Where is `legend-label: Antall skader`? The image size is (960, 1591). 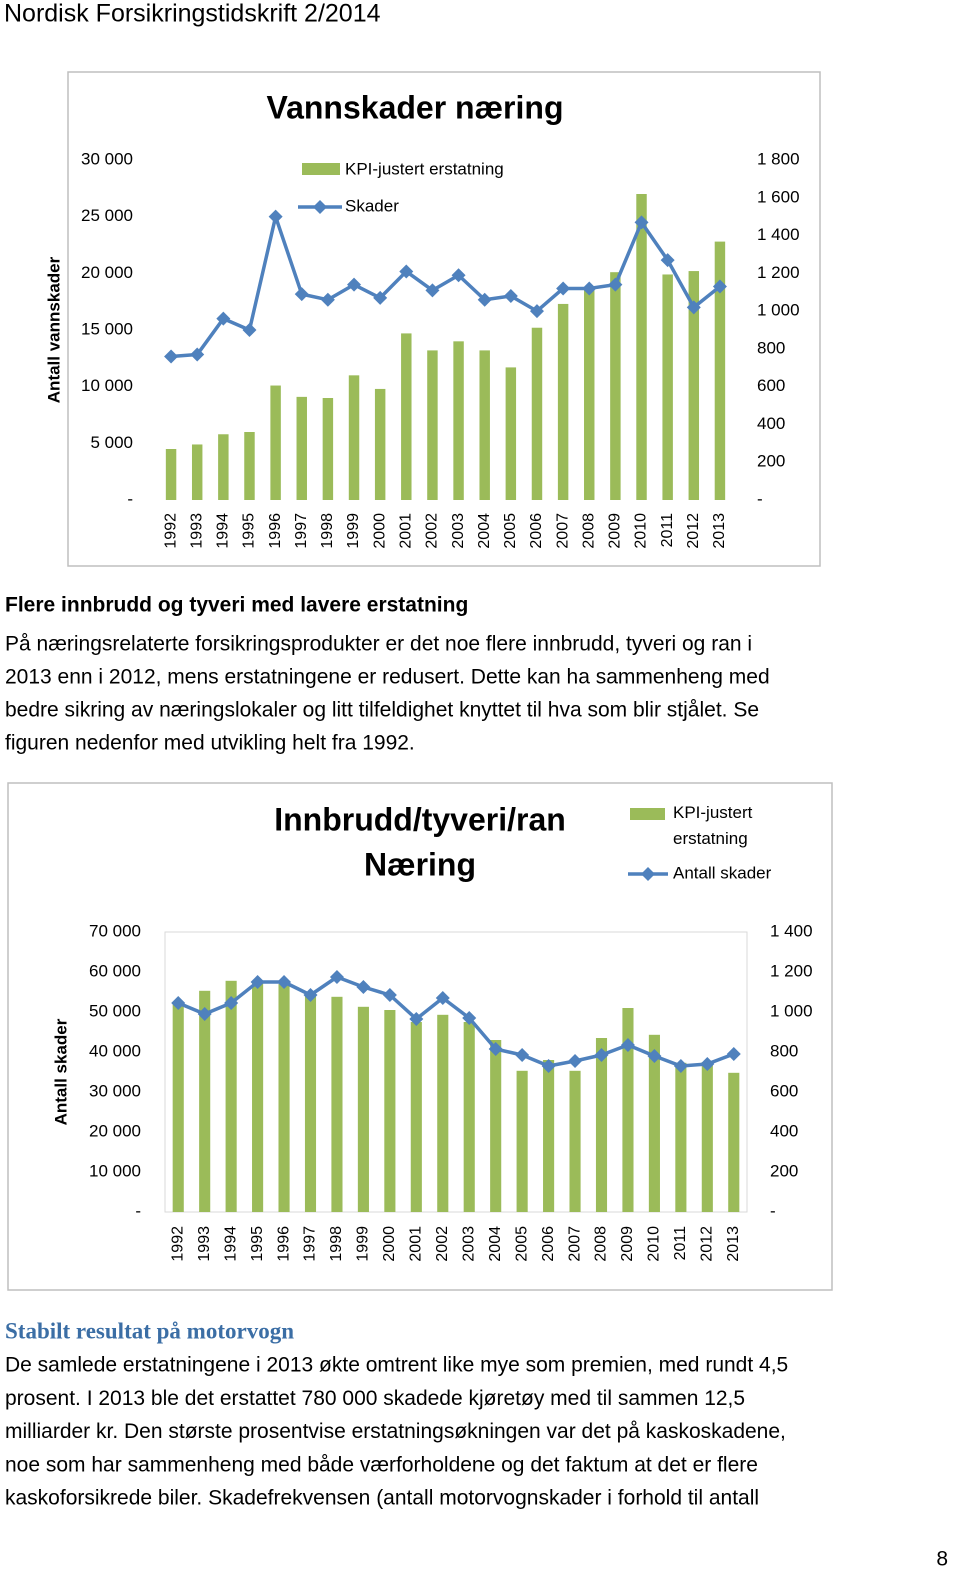 legend-label: Antall skader is located at coordinates (722, 872).